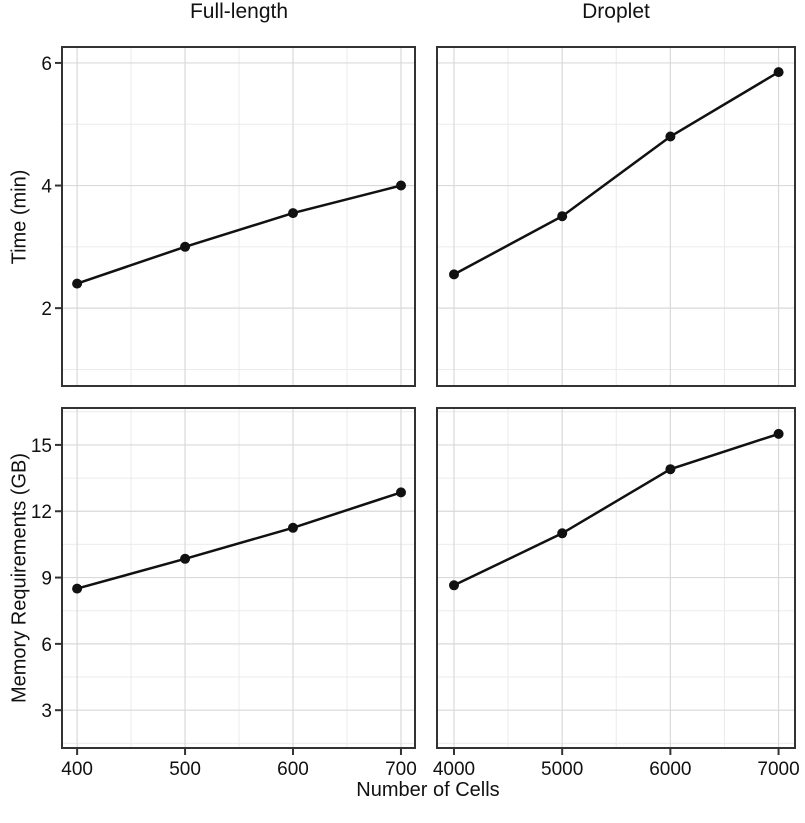  What do you see at coordinates (41, 446) in the screenshot?
I see `y-tick-label: 15` at bounding box center [41, 446].